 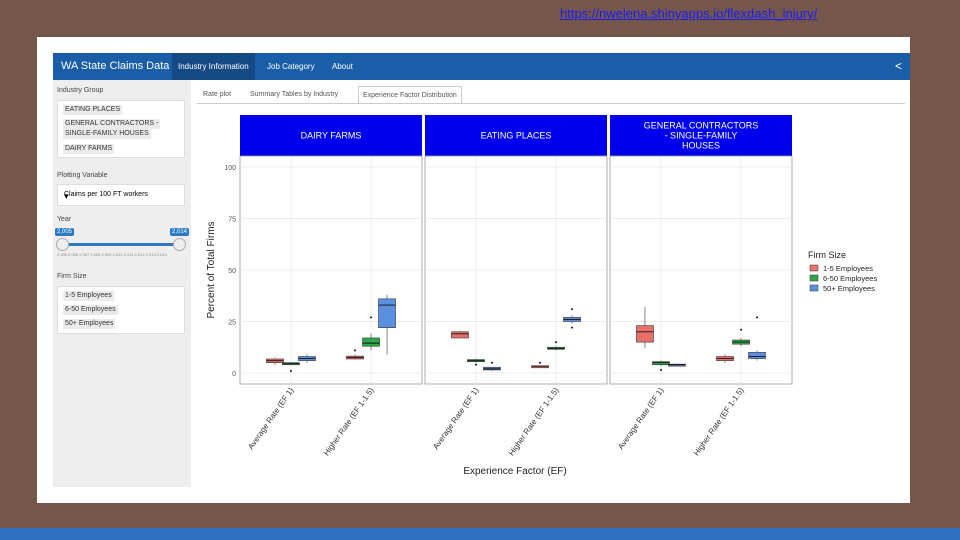 I want to click on subtab-experience-factor: Experience Factor Distribution, so click(x=410, y=95).